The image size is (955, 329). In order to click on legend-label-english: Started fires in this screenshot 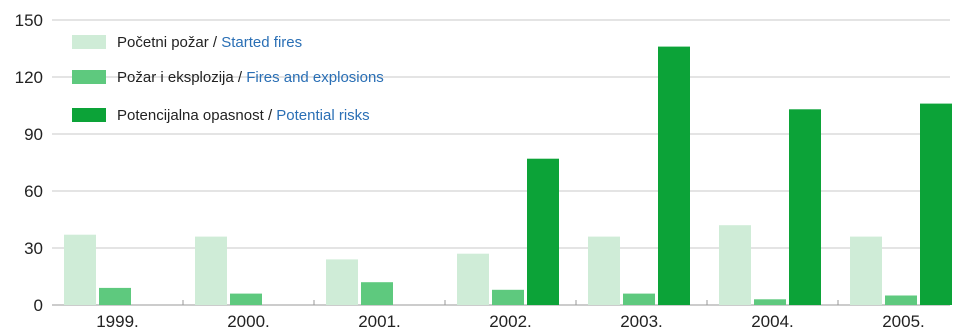, I will do `click(261, 42)`.